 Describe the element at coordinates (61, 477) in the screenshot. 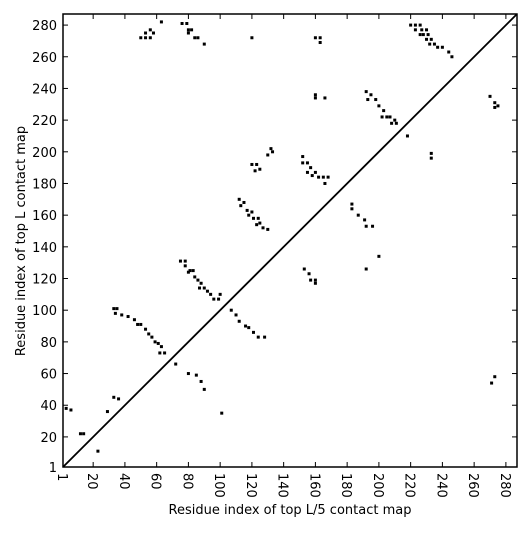

I see `x-tick-label: 1` at that location.